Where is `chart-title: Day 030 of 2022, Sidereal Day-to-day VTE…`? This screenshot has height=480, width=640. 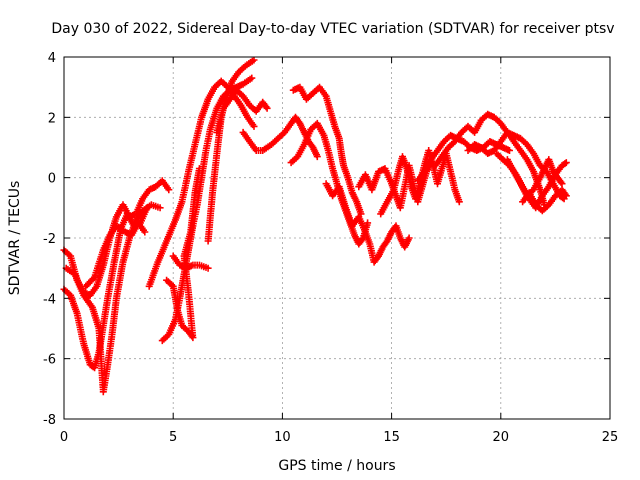 chart-title: Day 030 of 2022, Sidereal Day-to-day VTE… is located at coordinates (332, 29).